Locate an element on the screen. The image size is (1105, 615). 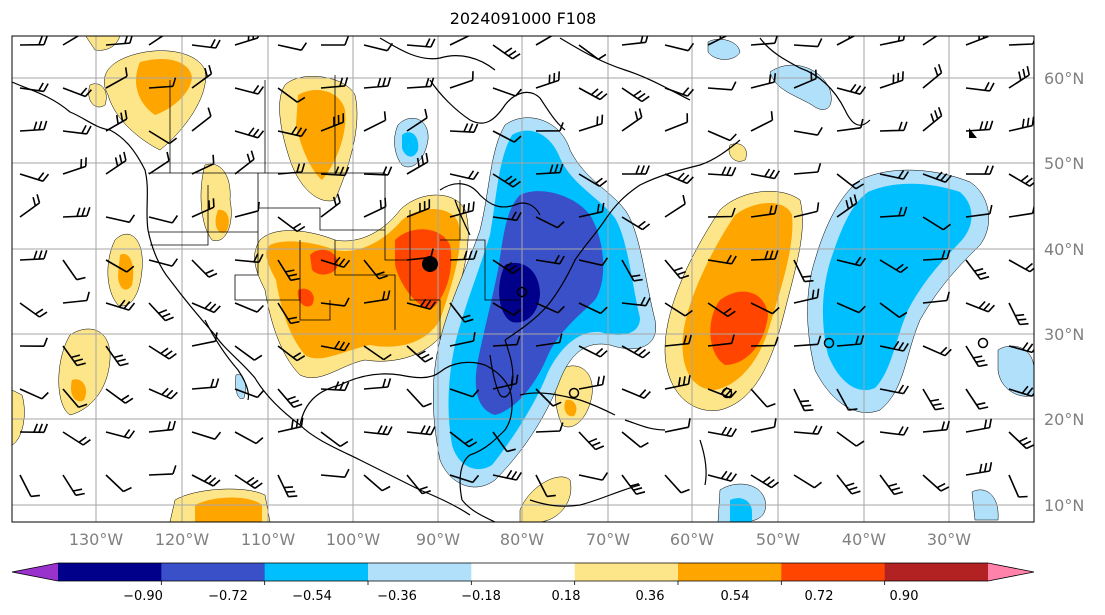
lat-label: 20°N is located at coordinates (1064, 419).